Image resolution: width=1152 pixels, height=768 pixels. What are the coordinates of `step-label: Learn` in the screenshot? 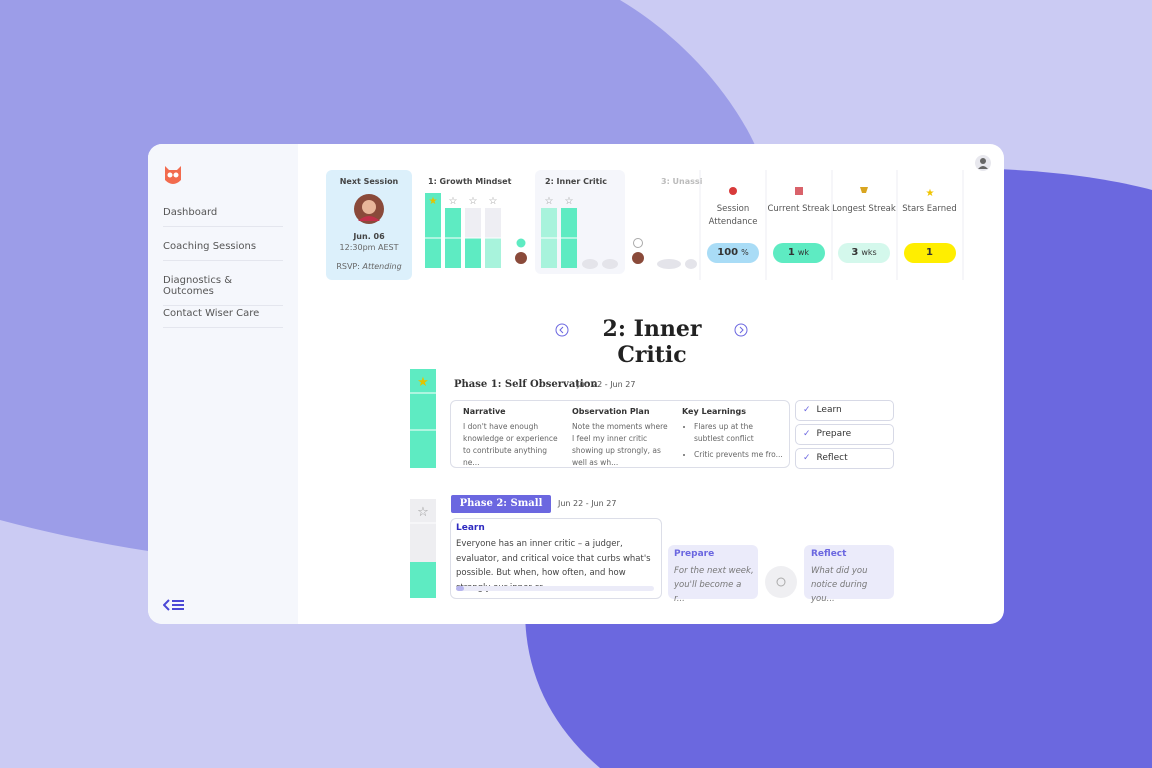 It's located at (829, 410).